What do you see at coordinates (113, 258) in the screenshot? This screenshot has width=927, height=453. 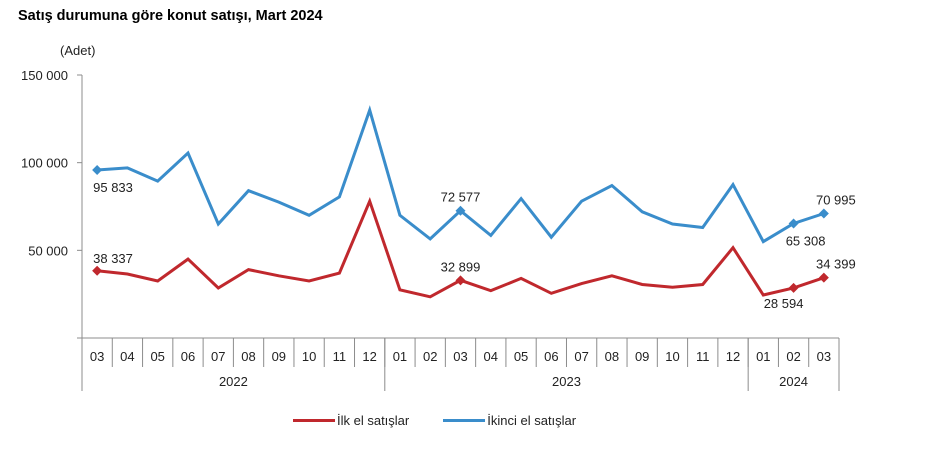 I see `data-label: 38 337` at bounding box center [113, 258].